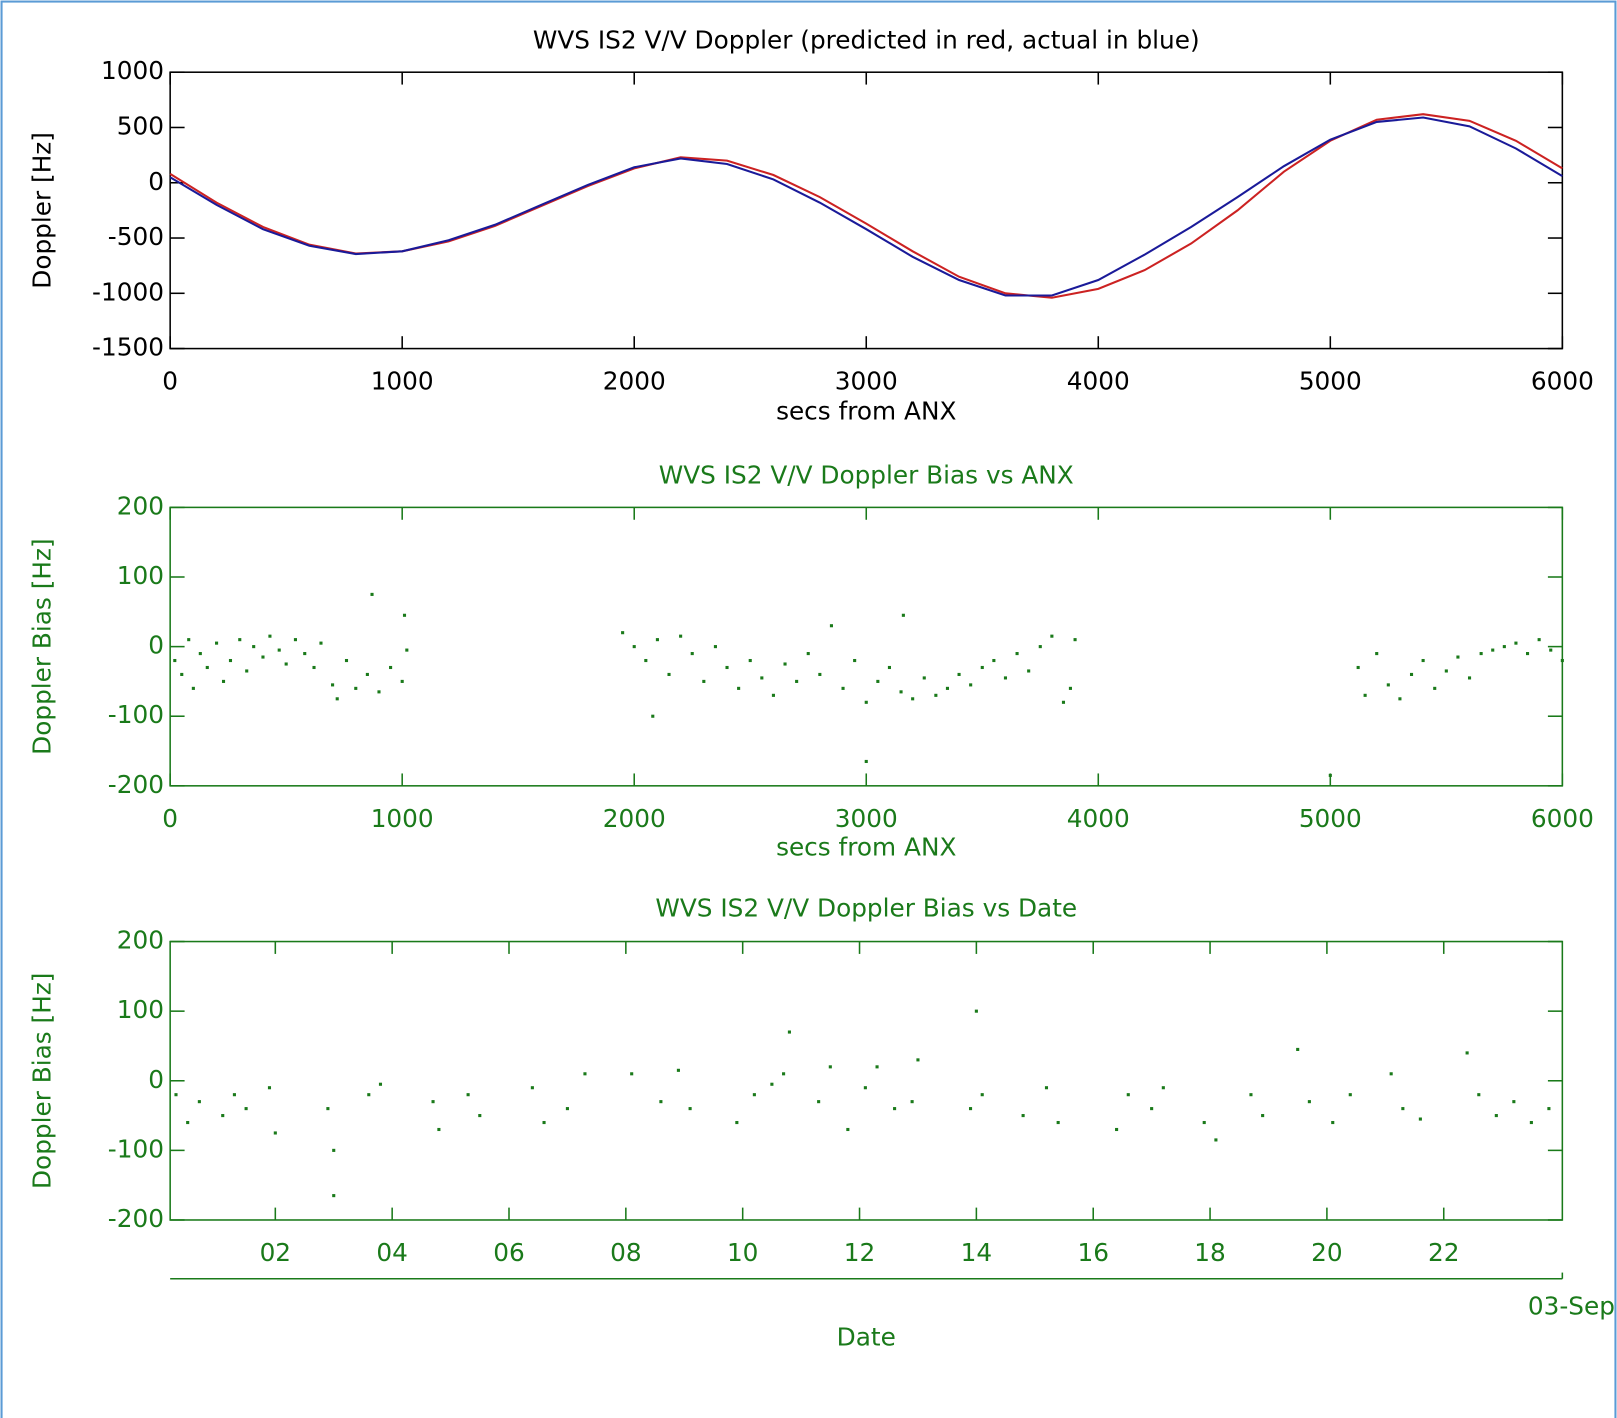  I want to click on x-tick-label: 2000, so click(634, 818).